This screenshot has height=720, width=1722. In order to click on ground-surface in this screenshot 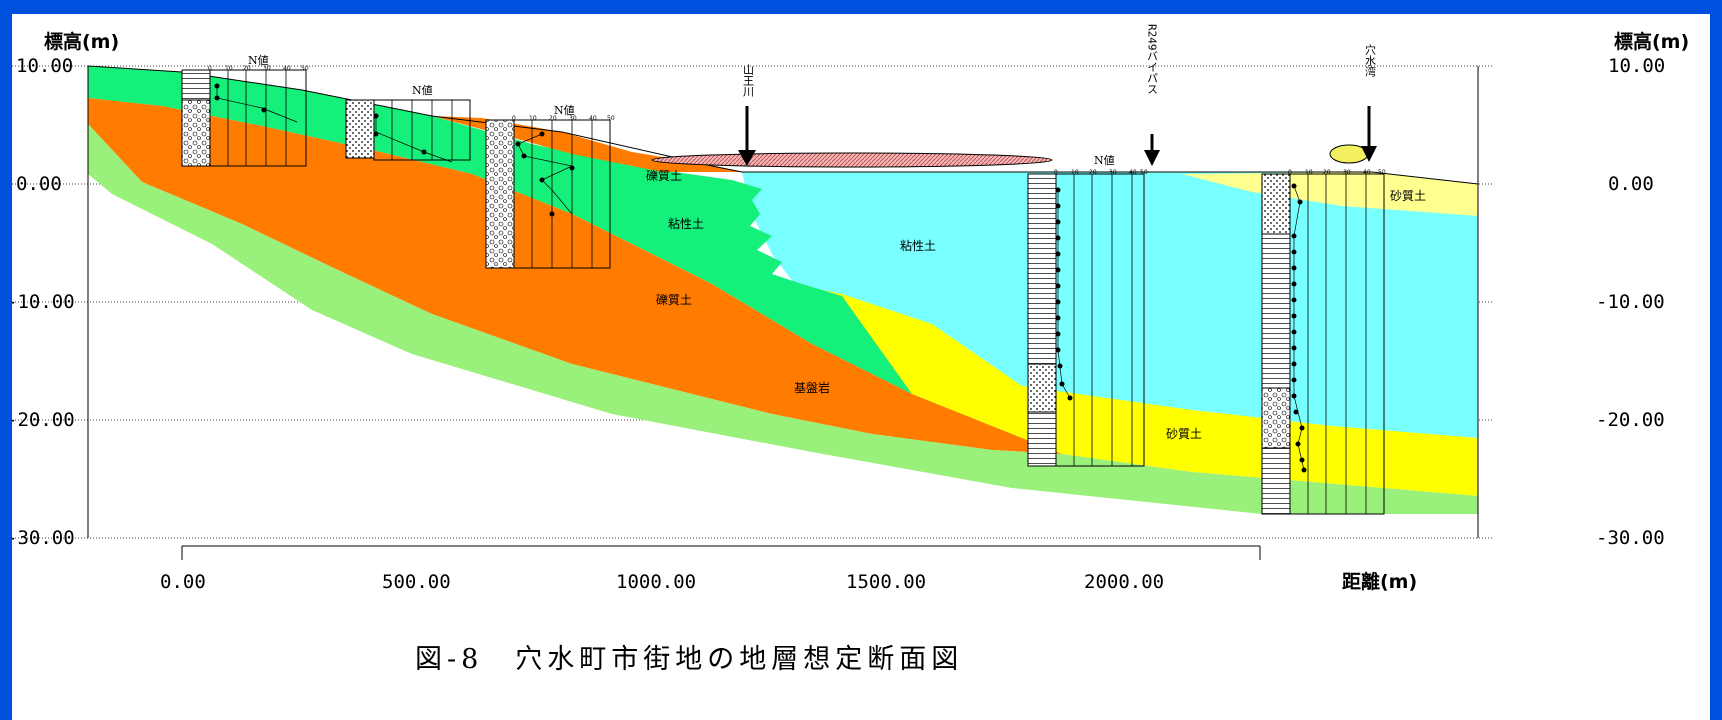, I will do `click(783, 125)`.